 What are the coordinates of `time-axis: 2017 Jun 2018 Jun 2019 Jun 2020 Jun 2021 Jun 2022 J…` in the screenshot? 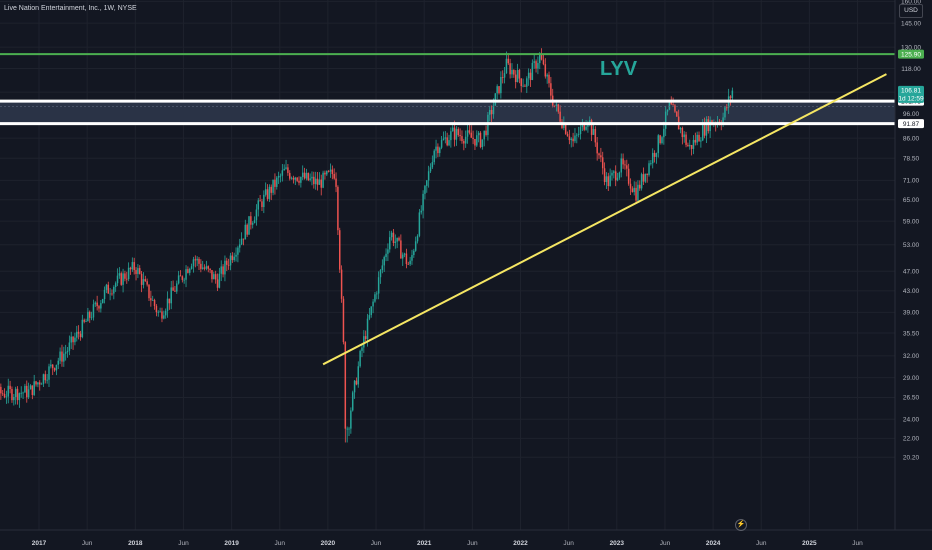 It's located at (447, 543).